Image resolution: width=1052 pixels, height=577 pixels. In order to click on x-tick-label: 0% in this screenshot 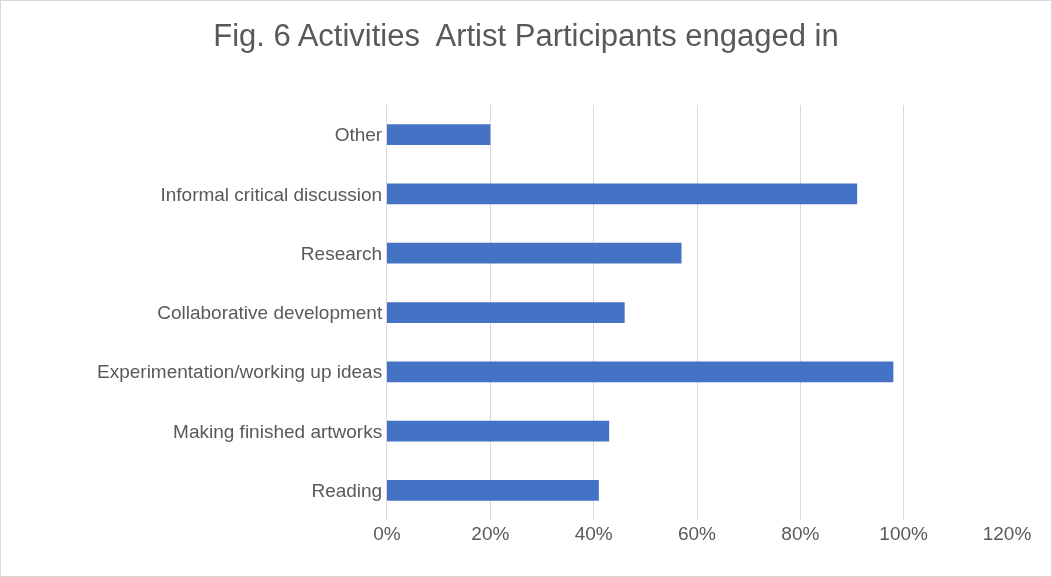, I will do `click(387, 533)`.